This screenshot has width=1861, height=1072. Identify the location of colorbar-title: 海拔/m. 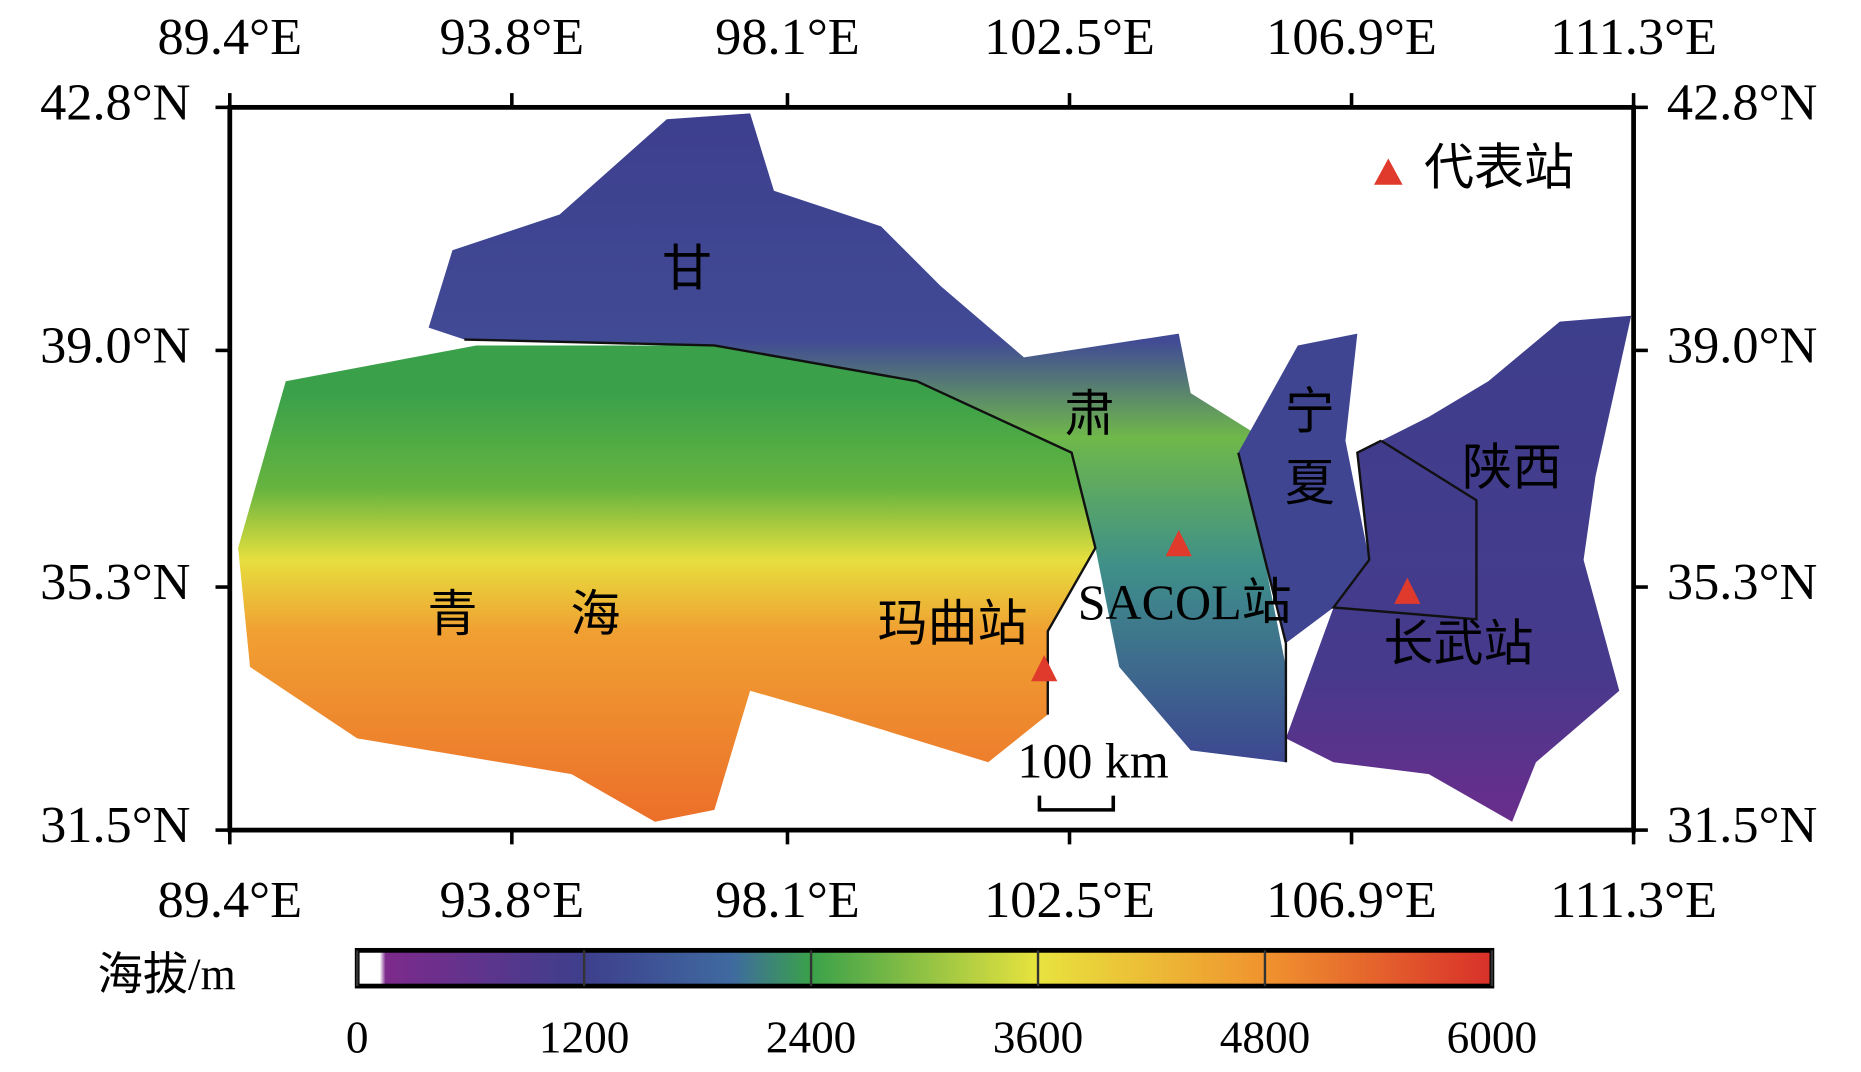
(167, 974).